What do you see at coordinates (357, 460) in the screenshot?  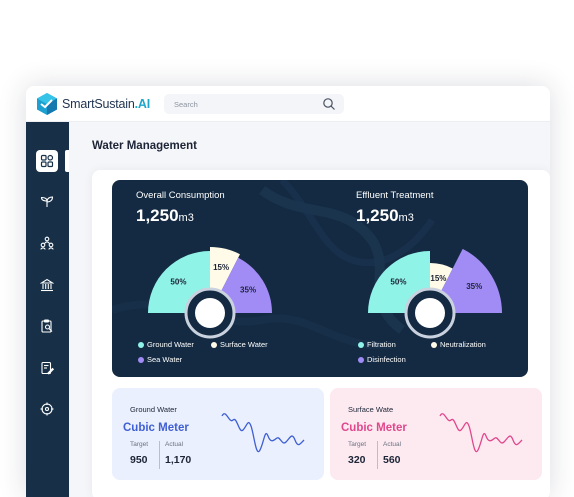 I see `target-value: 320` at bounding box center [357, 460].